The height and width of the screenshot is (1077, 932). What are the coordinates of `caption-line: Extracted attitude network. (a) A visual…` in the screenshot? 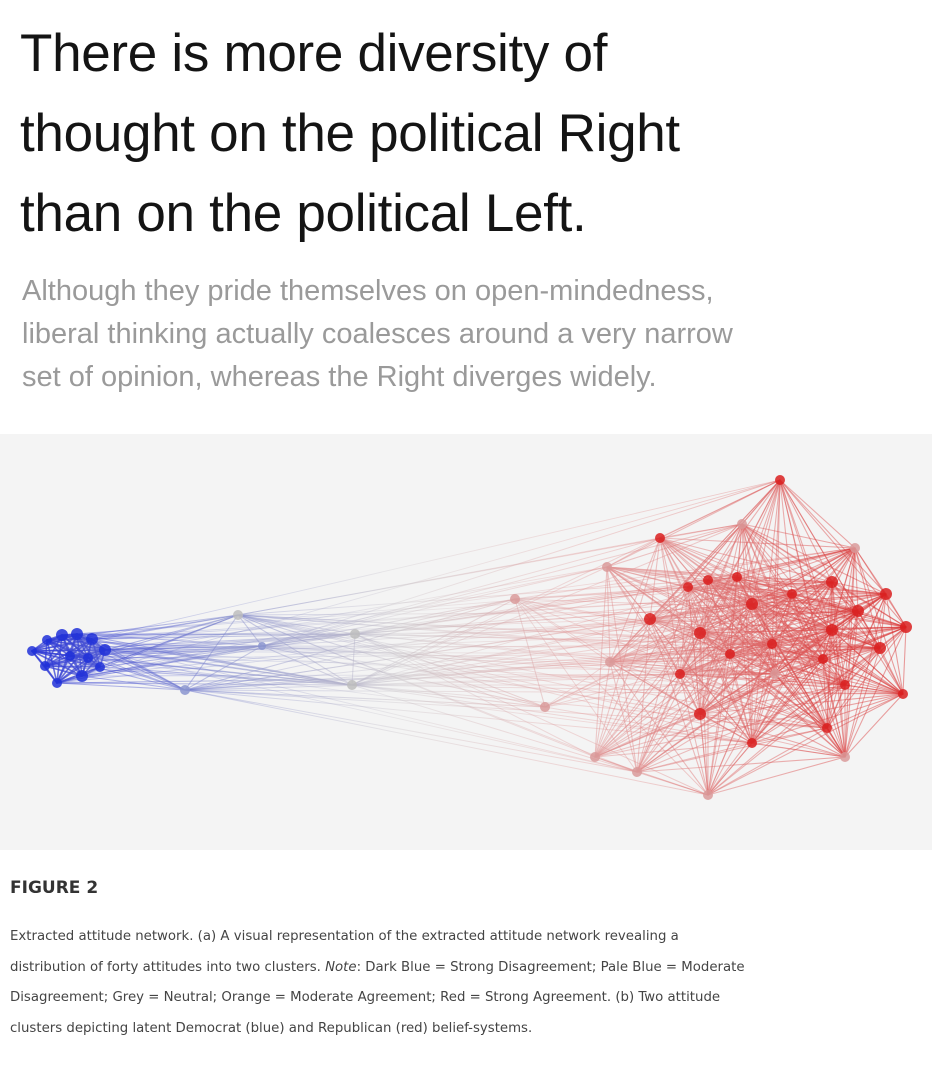 It's located at (344, 936).